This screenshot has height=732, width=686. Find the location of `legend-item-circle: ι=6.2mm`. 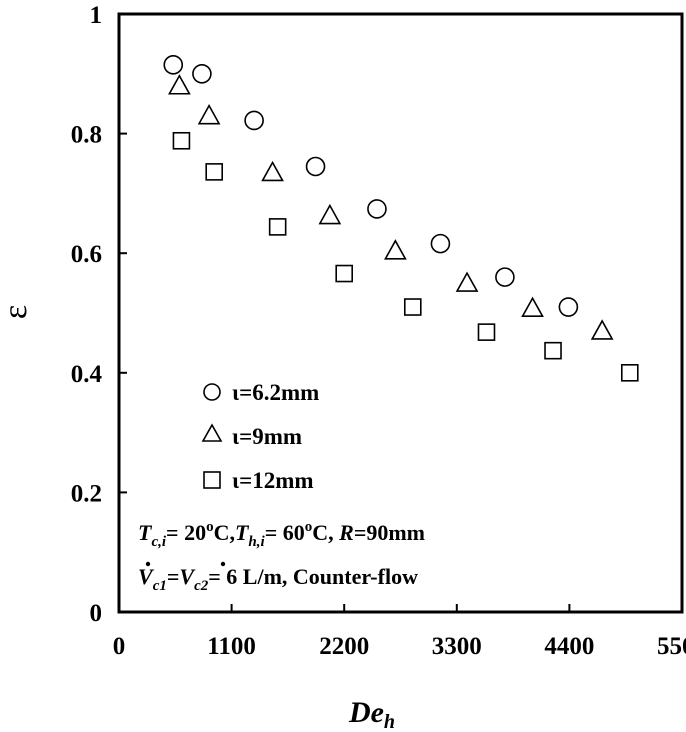

legend-item-circle: ι=6.2mm is located at coordinates (261, 392).